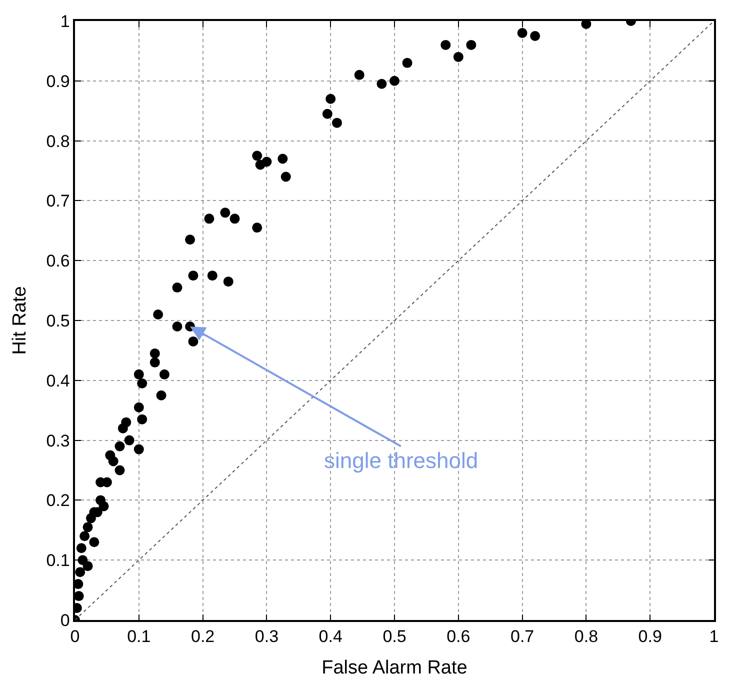 The width and height of the screenshot is (731, 690). I want to click on y-tick-label: 0.6, so click(58, 261).